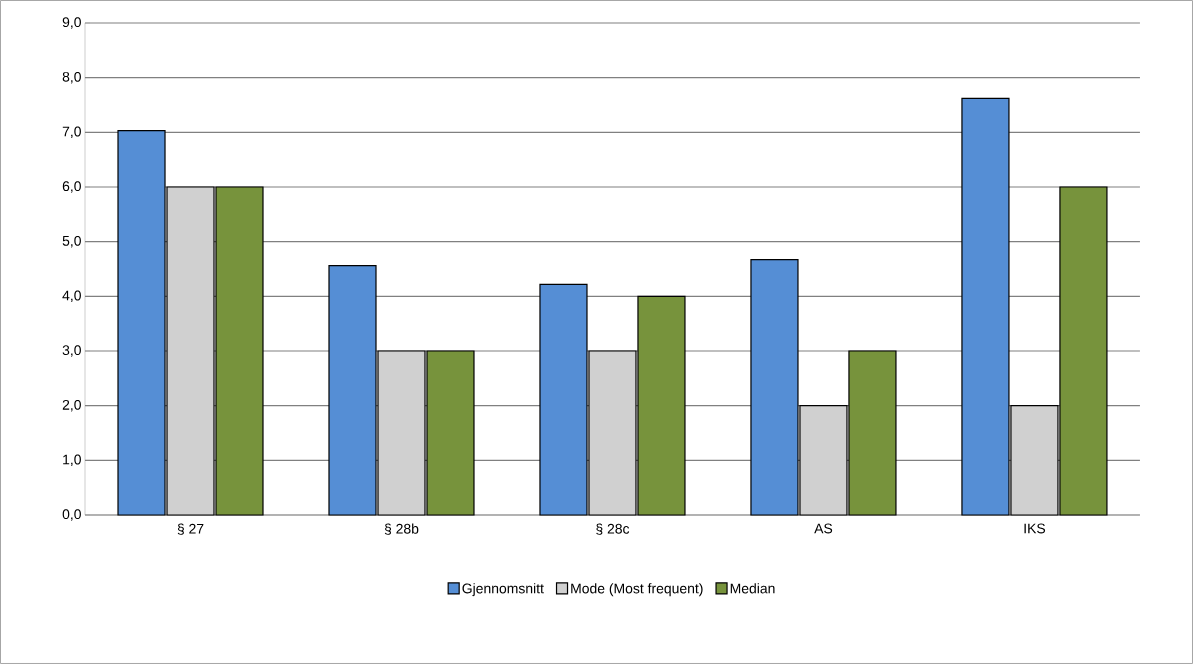 Image resolution: width=1193 pixels, height=664 pixels. I want to click on x-tick-label: AS, so click(823, 528).